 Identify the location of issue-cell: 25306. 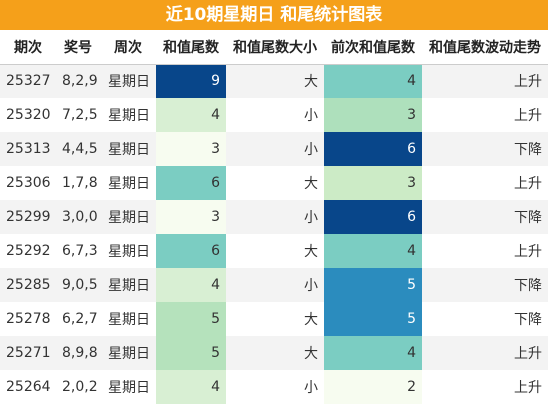
(28, 183).